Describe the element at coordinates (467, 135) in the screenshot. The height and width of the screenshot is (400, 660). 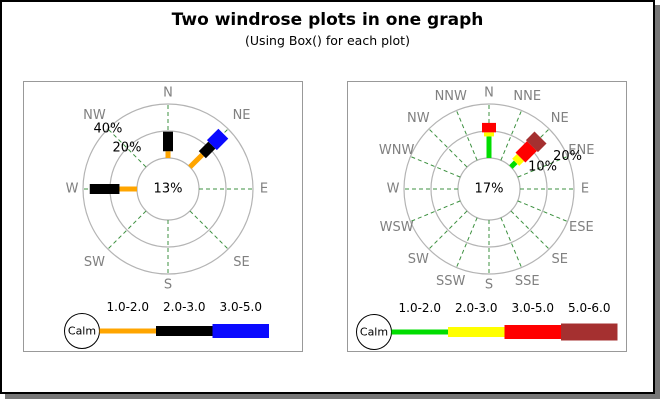
I see `radial-NNW` at that location.